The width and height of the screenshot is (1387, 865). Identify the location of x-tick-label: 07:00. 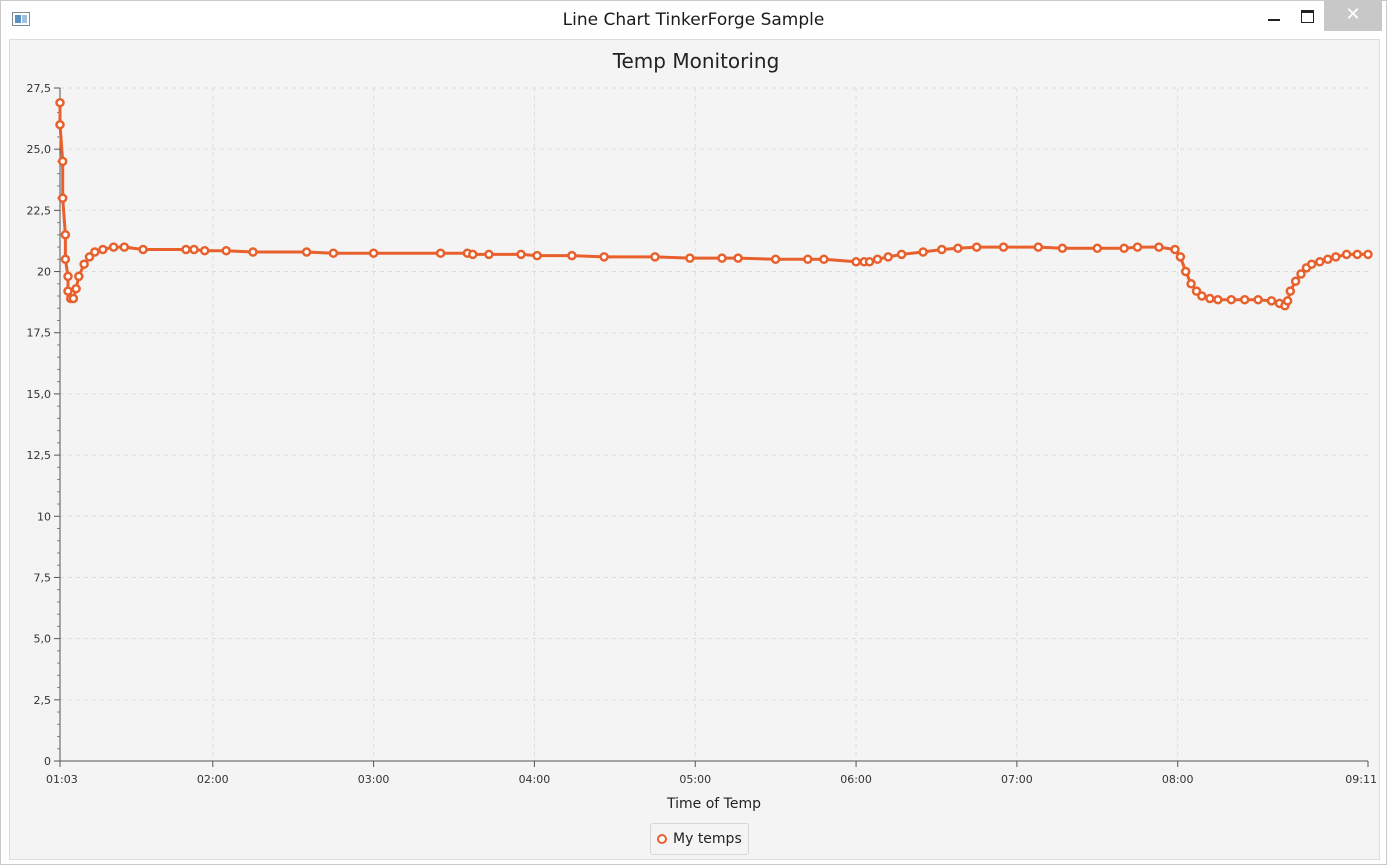
(1017, 779).